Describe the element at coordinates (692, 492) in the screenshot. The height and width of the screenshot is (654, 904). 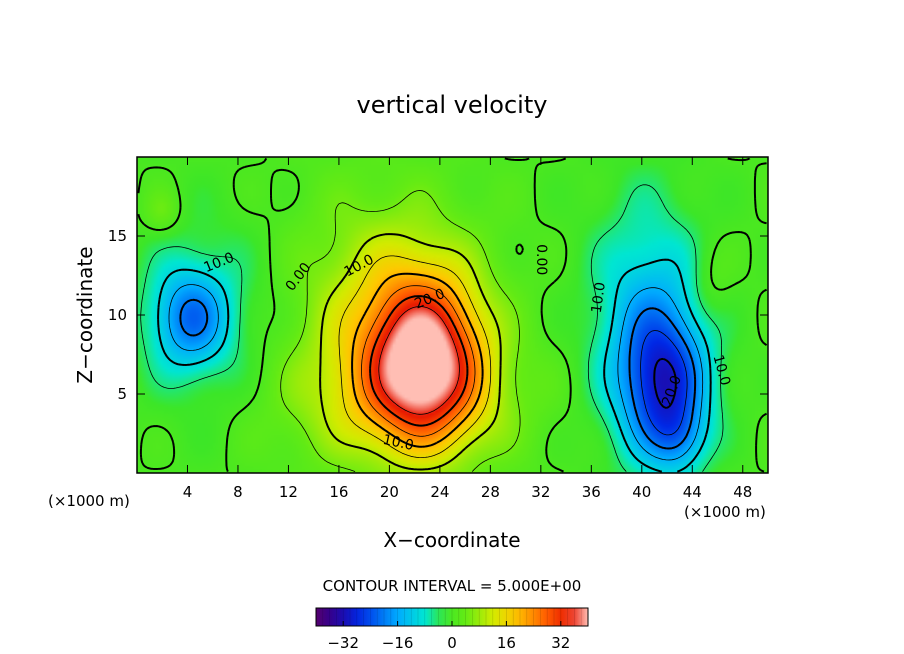
I see `x-tick-label: 44` at that location.